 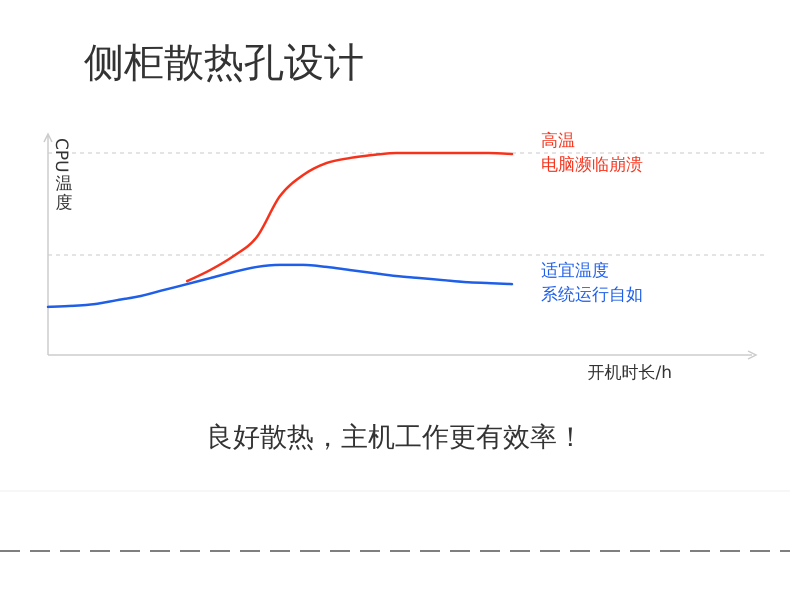 I want to click on series-label: 适宜温度, so click(x=575, y=271).